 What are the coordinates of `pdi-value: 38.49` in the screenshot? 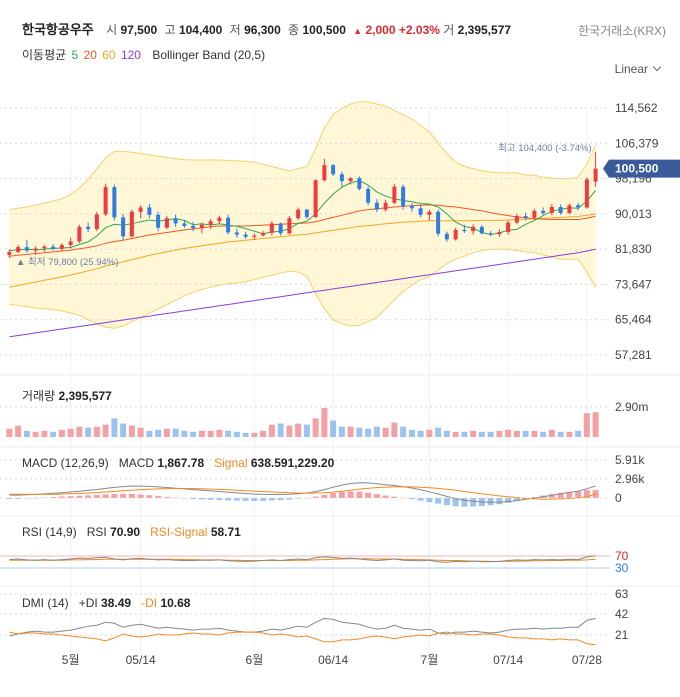 It's located at (116, 603).